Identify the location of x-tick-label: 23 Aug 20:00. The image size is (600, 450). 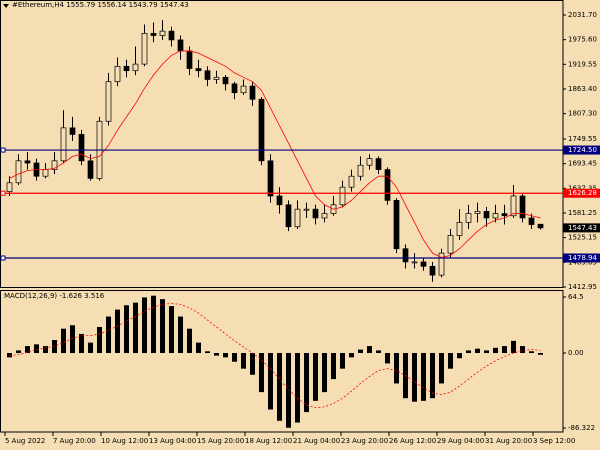
(364, 441).